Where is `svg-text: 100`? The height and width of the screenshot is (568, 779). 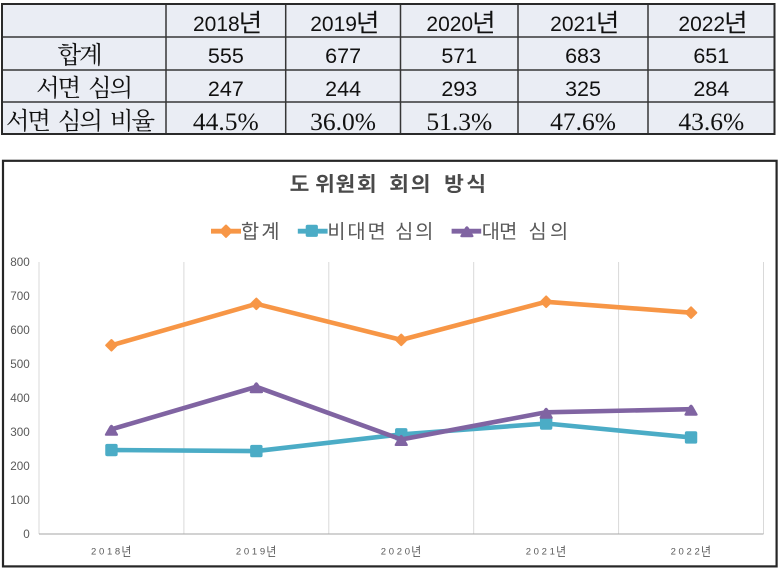 svg-text: 100 is located at coordinates (20, 500).